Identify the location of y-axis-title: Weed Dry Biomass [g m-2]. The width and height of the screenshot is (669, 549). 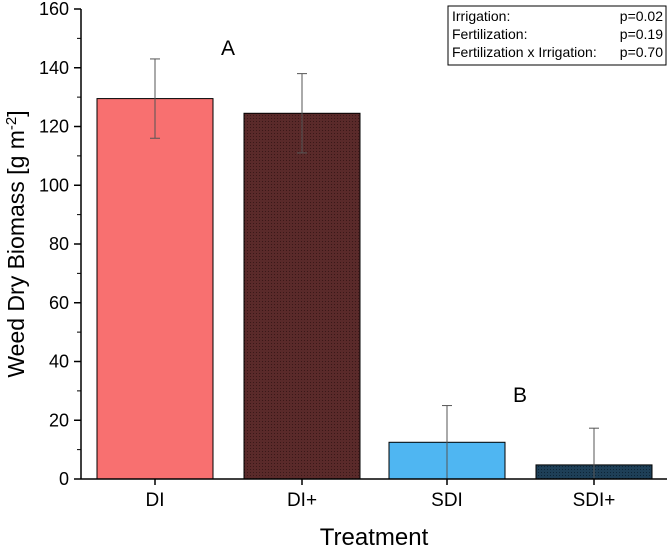
(16, 243).